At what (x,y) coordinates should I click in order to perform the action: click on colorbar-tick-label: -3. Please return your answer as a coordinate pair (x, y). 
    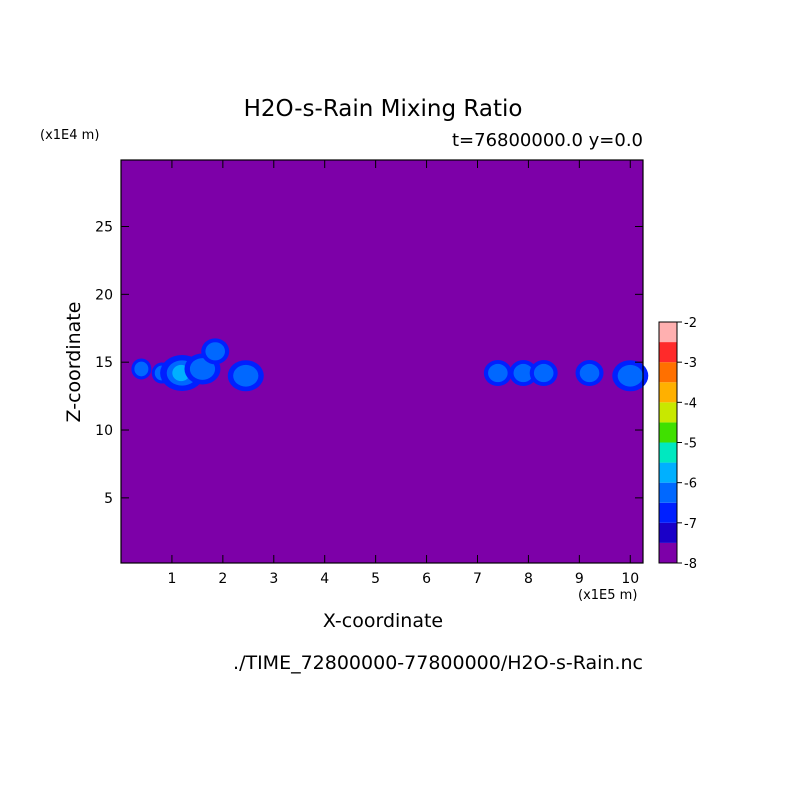
    Looking at the image, I should click on (690, 363).